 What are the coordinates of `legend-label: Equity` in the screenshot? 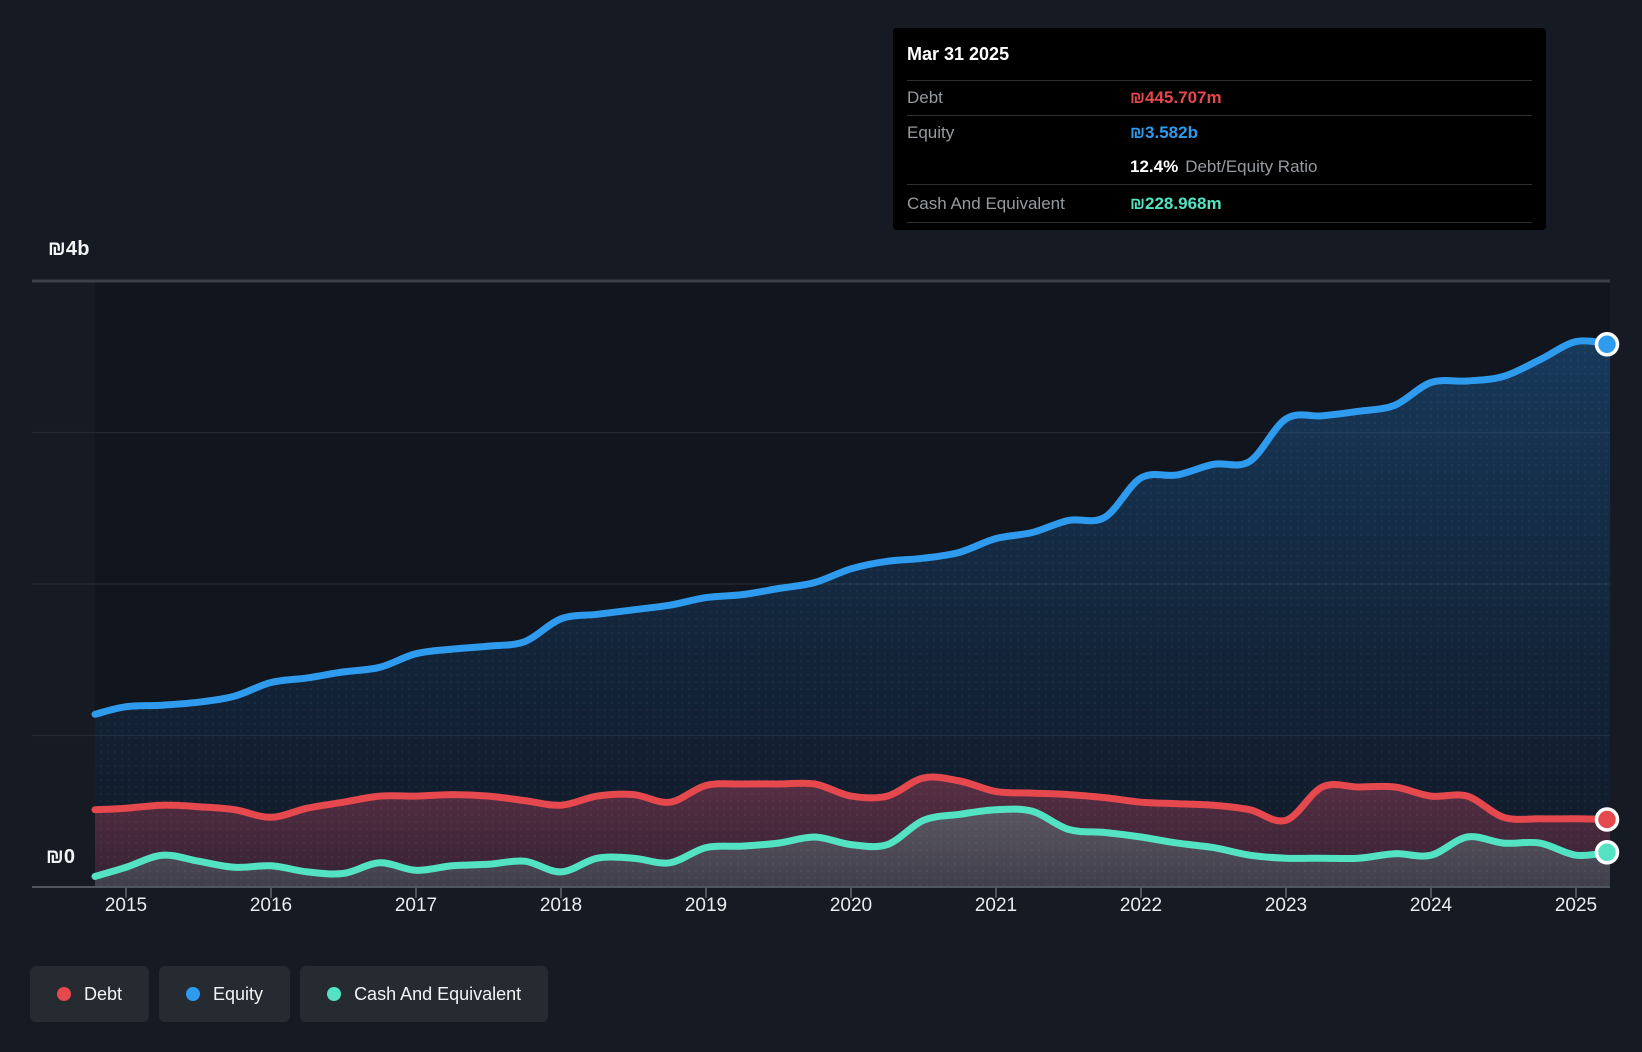 It's located at (238, 993).